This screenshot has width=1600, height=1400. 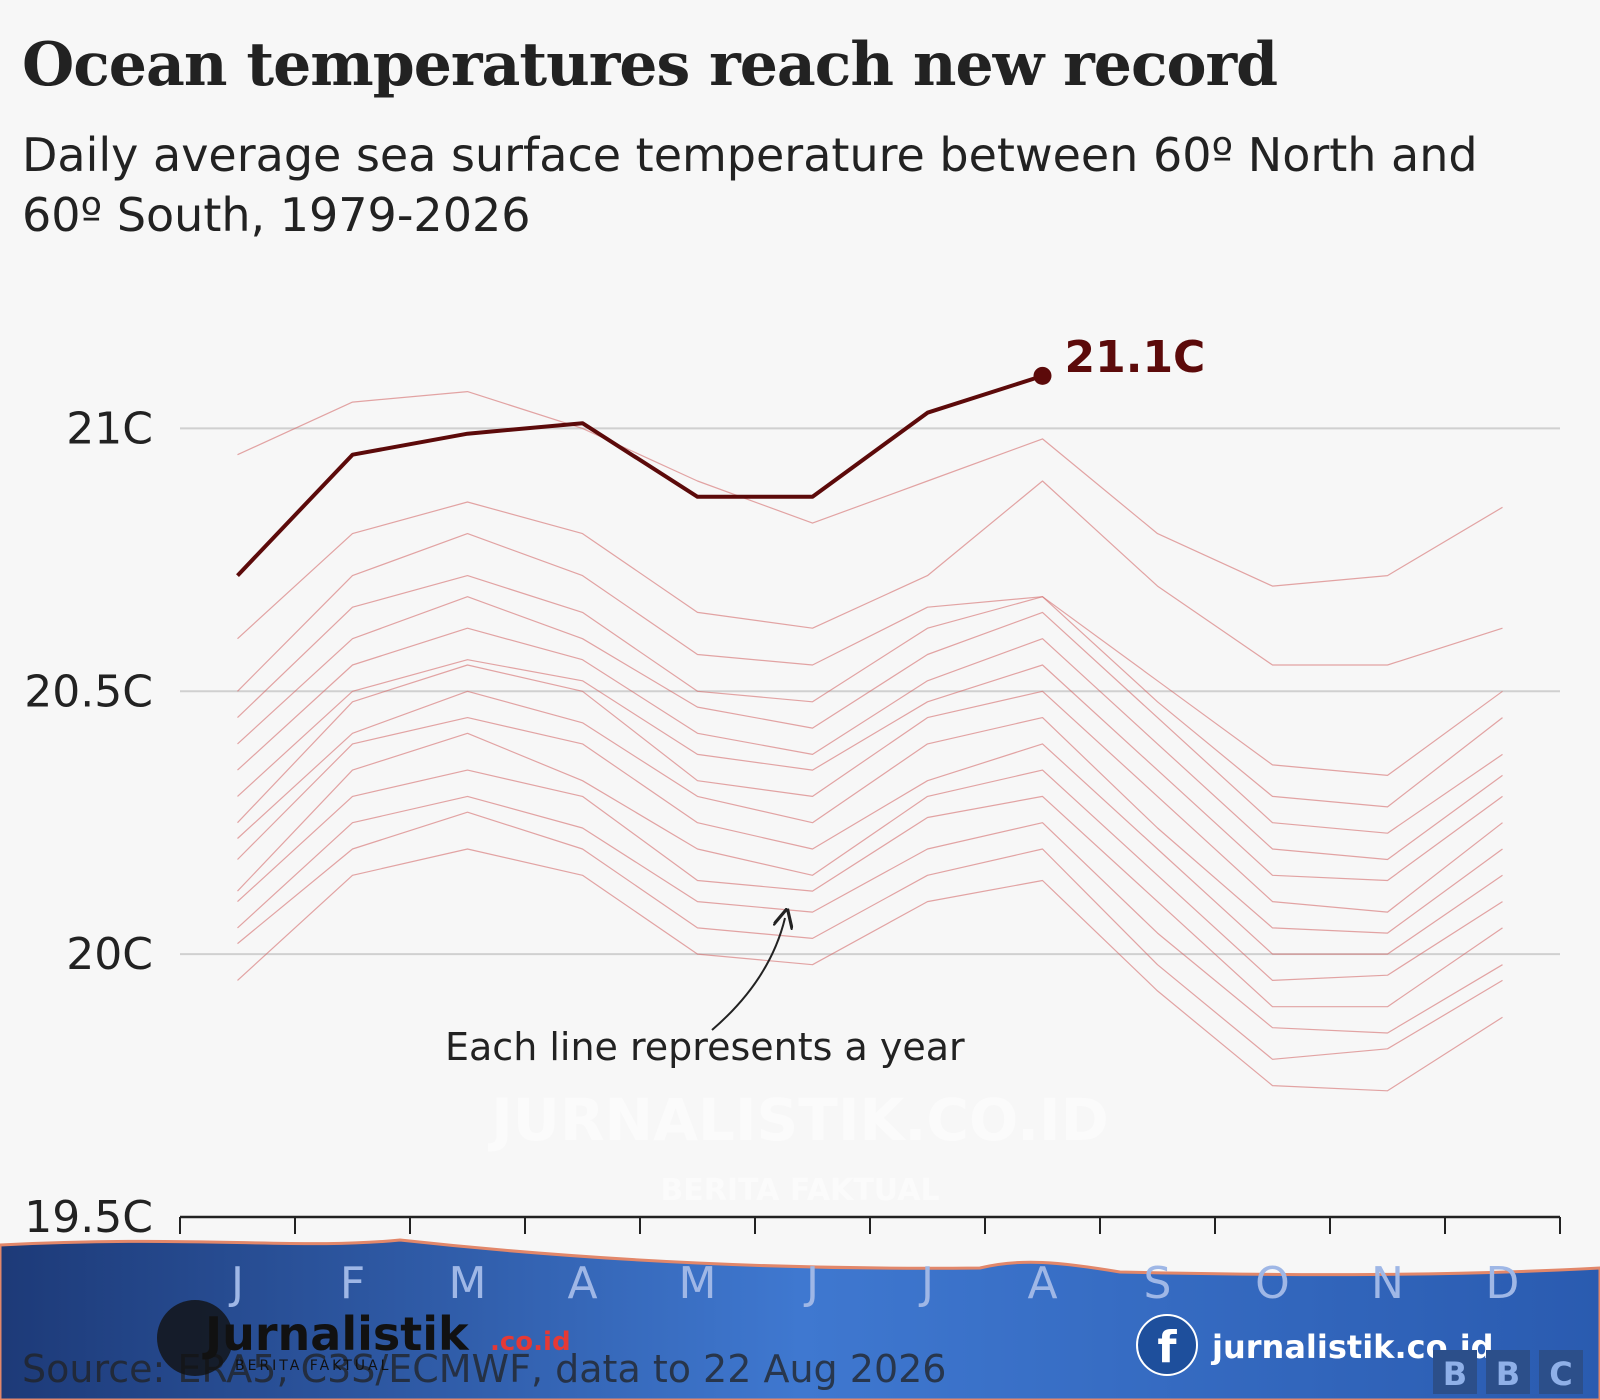 What do you see at coordinates (1387, 1283) in the screenshot?
I see `x-tick-label: N` at bounding box center [1387, 1283].